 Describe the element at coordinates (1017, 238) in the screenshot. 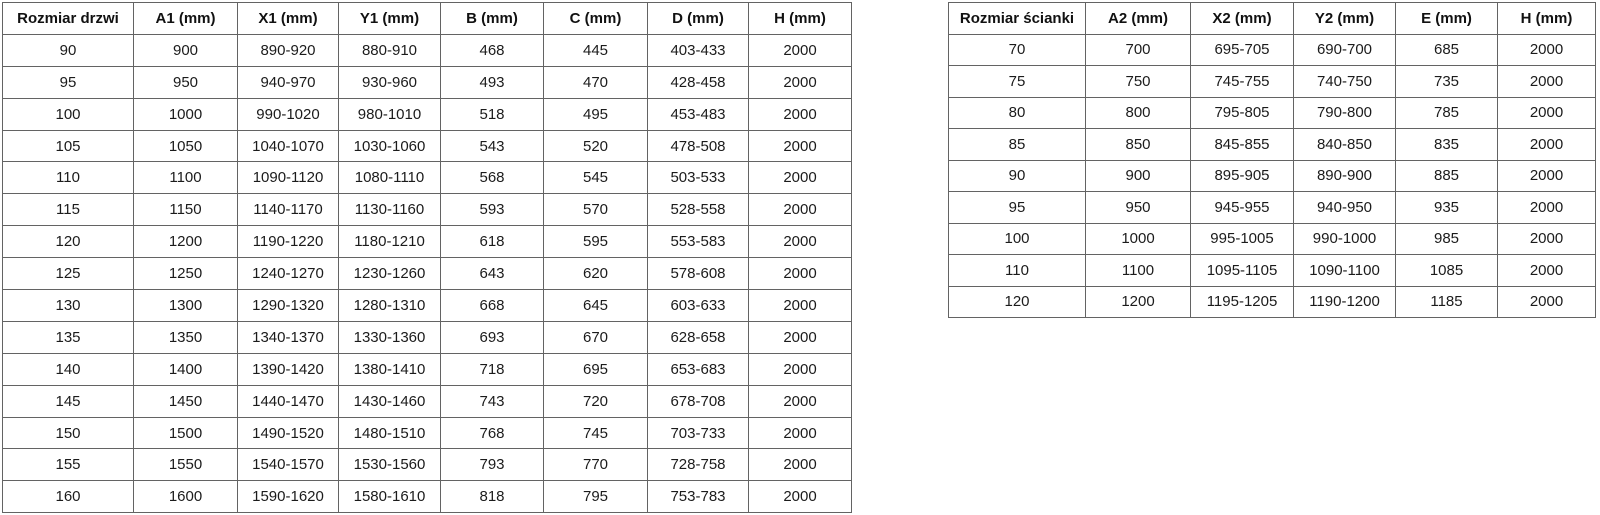

I see `table-cell: 100` at that location.